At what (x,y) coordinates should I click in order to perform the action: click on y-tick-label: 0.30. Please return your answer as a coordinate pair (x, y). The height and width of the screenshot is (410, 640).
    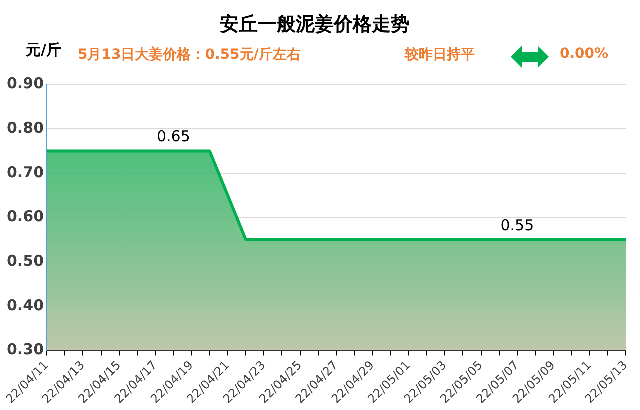
    Looking at the image, I should click on (25, 349).